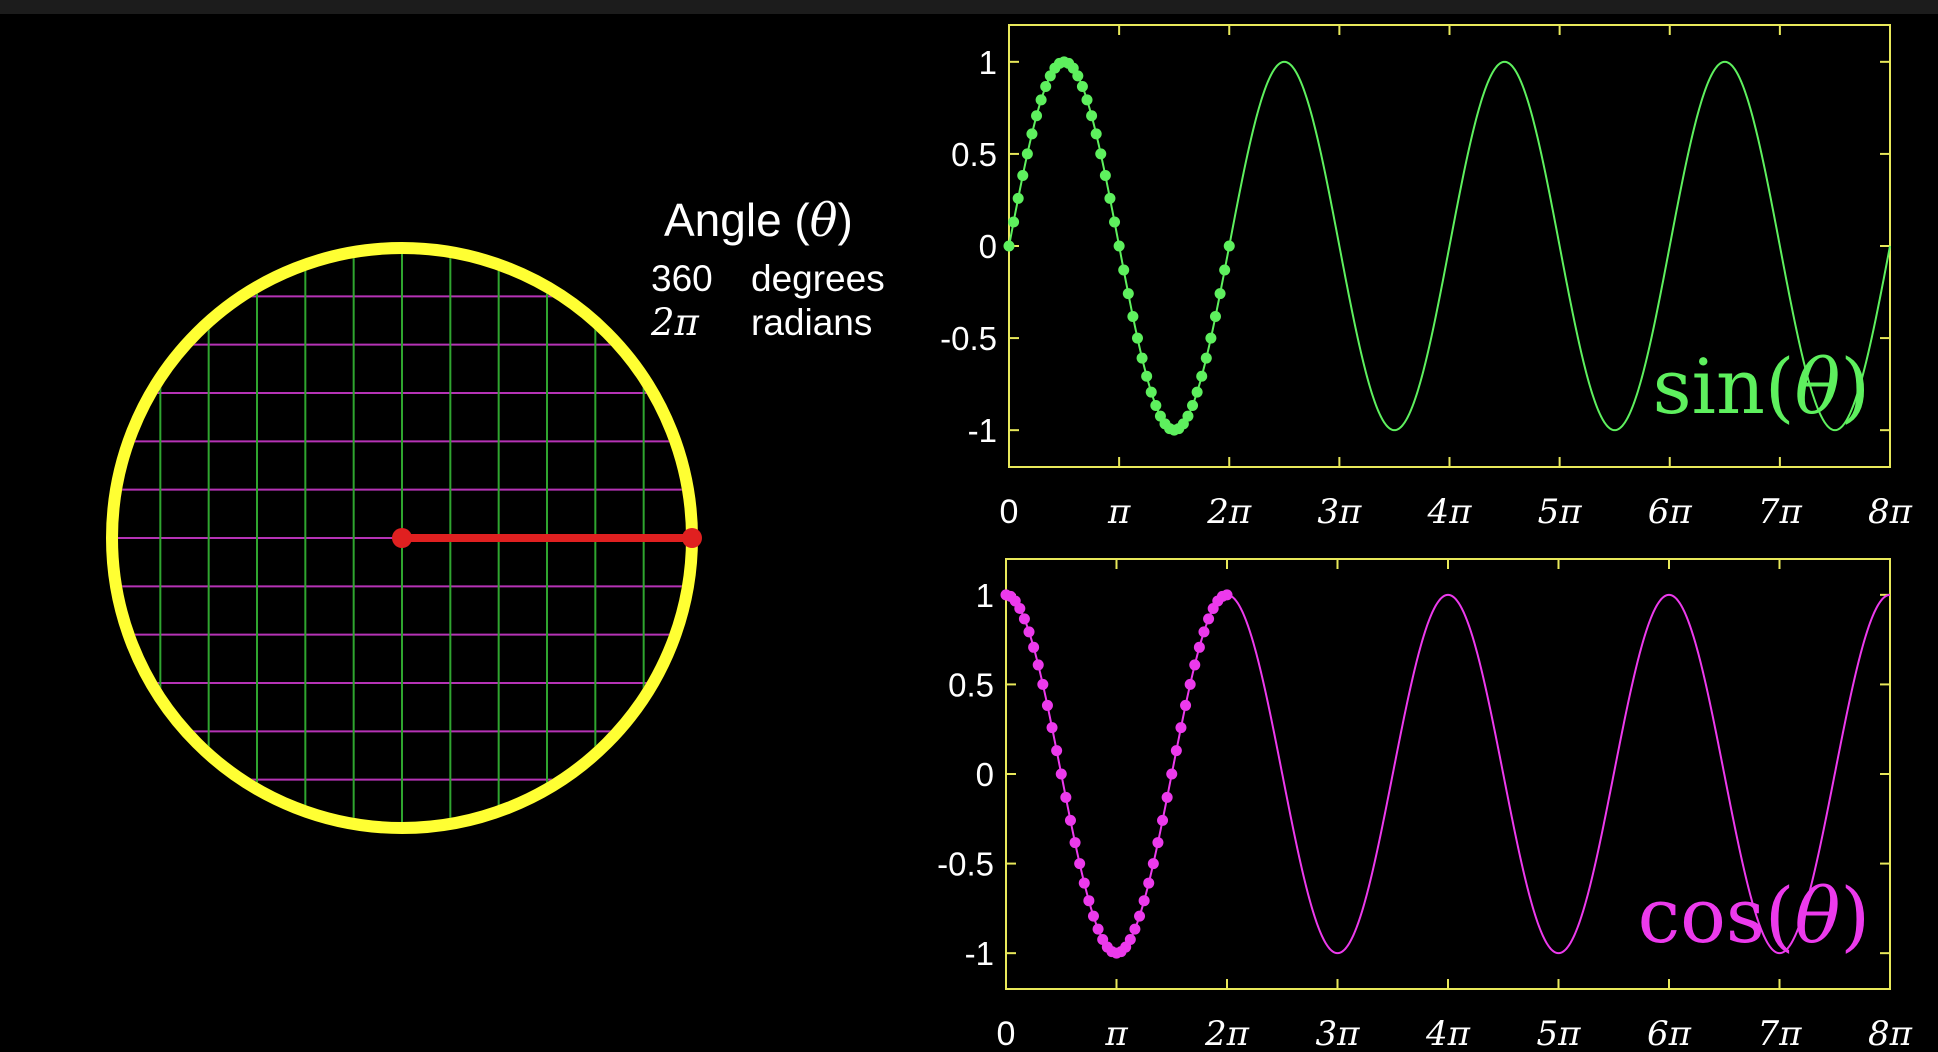  Describe the element at coordinates (1116, 1033) in the screenshot. I see `x-tick-label: π` at that location.